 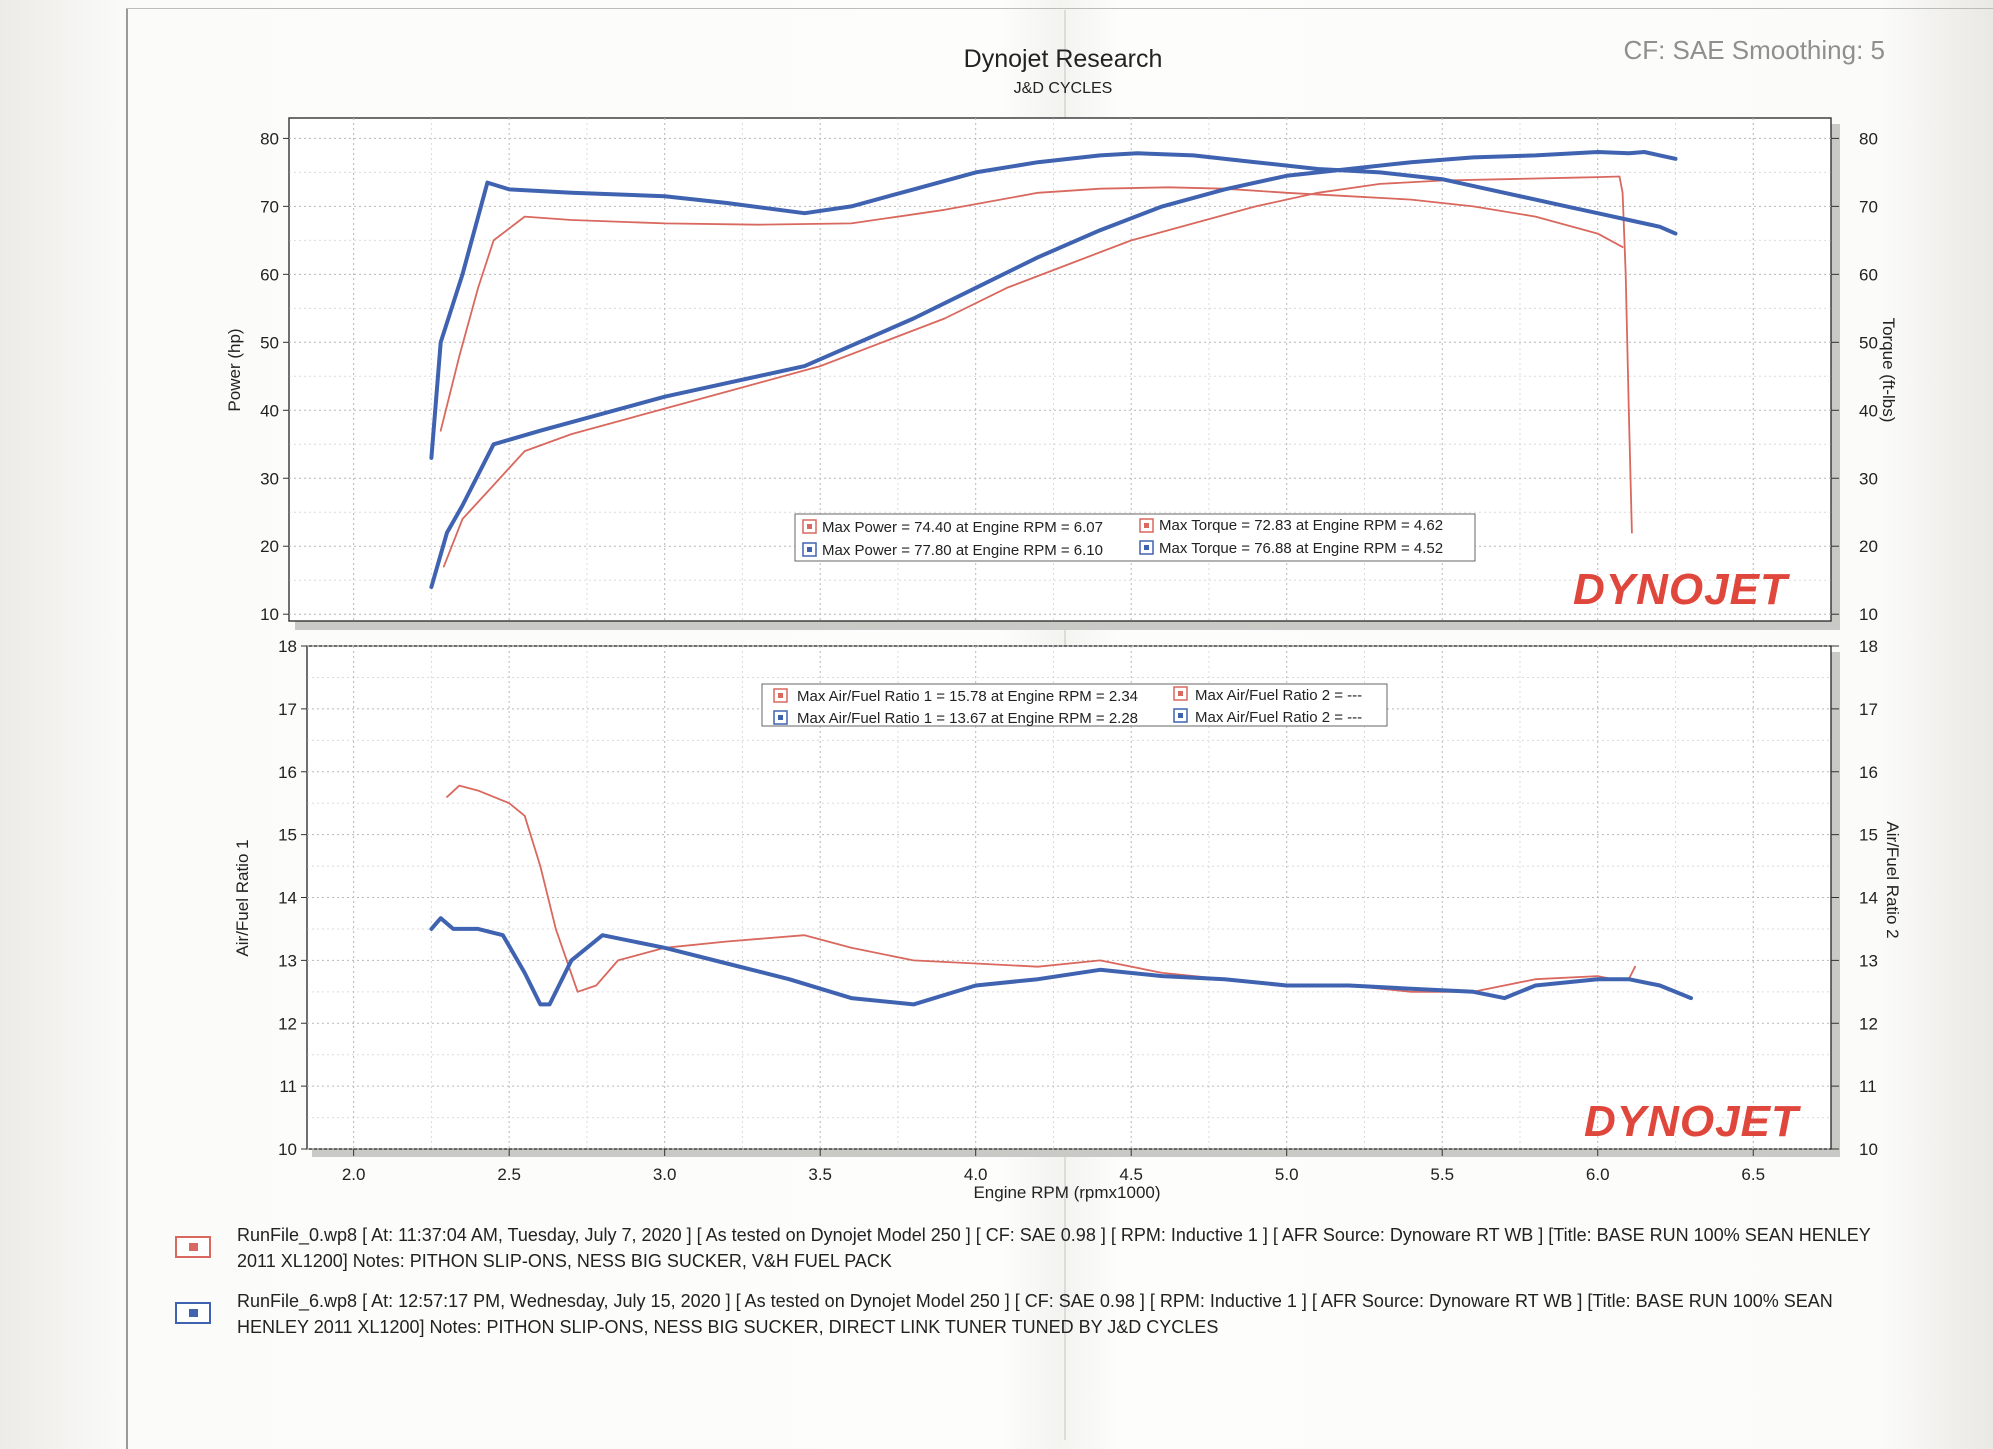 What do you see at coordinates (1442, 1174) in the screenshot?
I see `x-tick-label: 5.5` at bounding box center [1442, 1174].